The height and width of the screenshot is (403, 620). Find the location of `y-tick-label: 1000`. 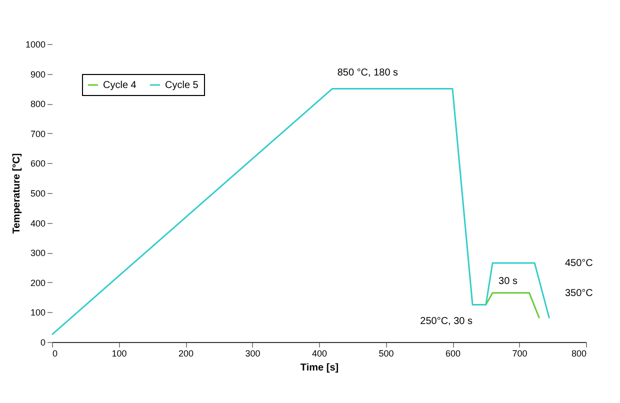

y-tick-label: 1000 is located at coordinates (35, 45).